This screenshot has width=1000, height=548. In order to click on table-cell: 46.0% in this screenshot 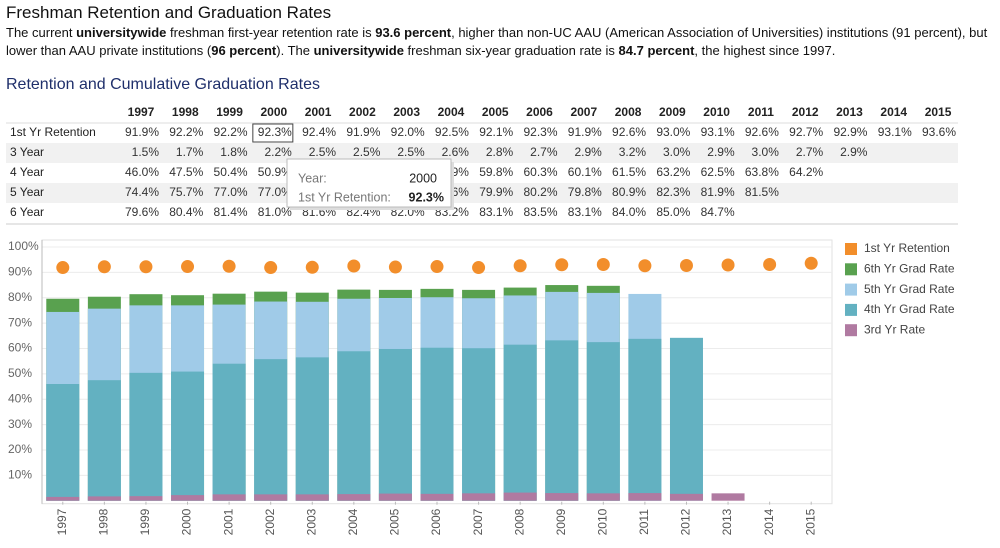, I will do `click(142, 172)`.